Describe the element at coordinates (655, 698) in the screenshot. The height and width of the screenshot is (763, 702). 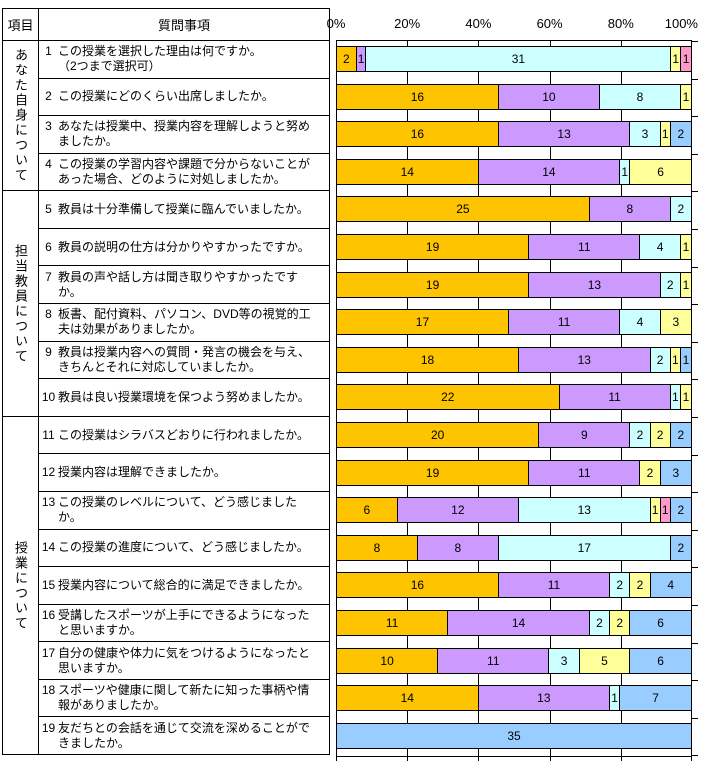
I see `bar-segment: 7` at that location.